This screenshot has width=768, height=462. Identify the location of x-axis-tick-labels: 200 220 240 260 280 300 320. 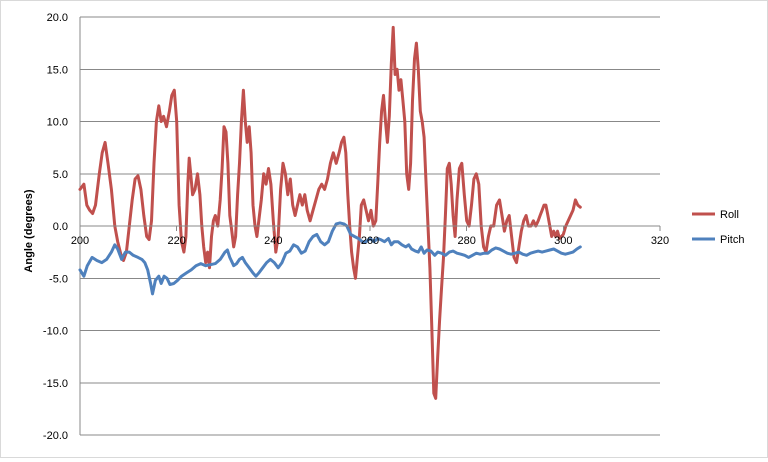
(370, 241).